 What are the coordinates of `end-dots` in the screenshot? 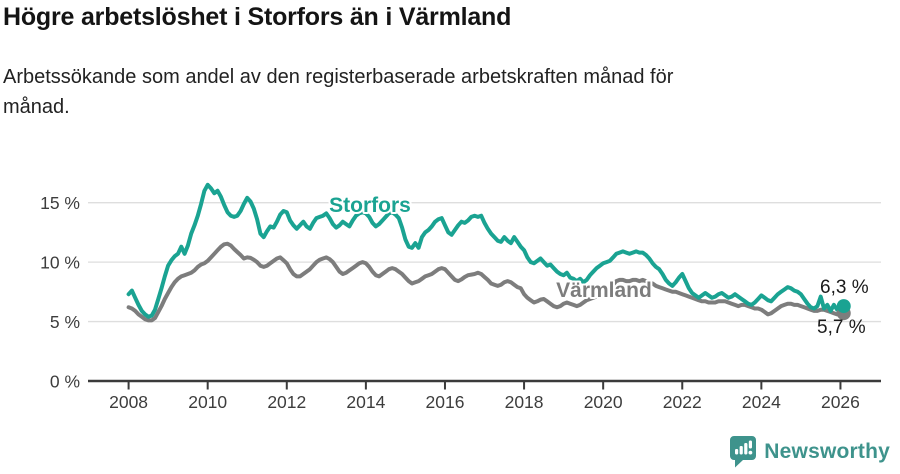 It's located at (843, 310).